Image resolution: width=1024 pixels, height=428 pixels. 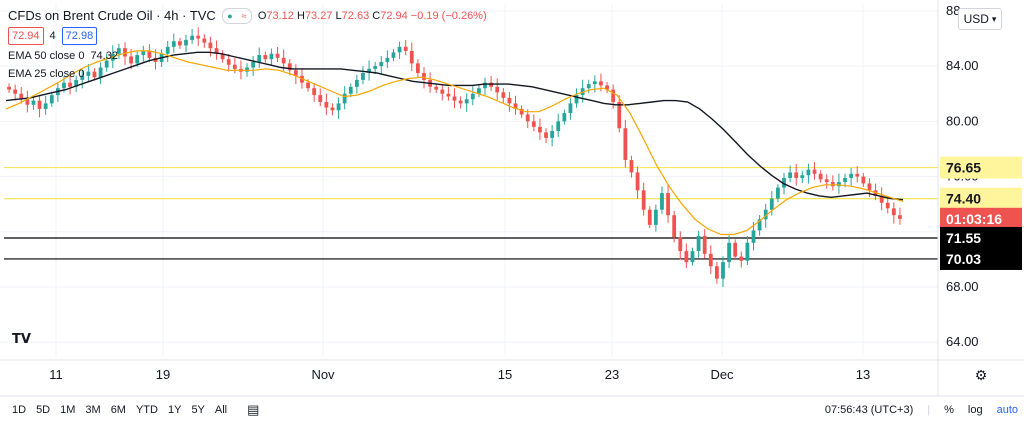 I want to click on price-label-text: 01:03:16, so click(x=974, y=219).